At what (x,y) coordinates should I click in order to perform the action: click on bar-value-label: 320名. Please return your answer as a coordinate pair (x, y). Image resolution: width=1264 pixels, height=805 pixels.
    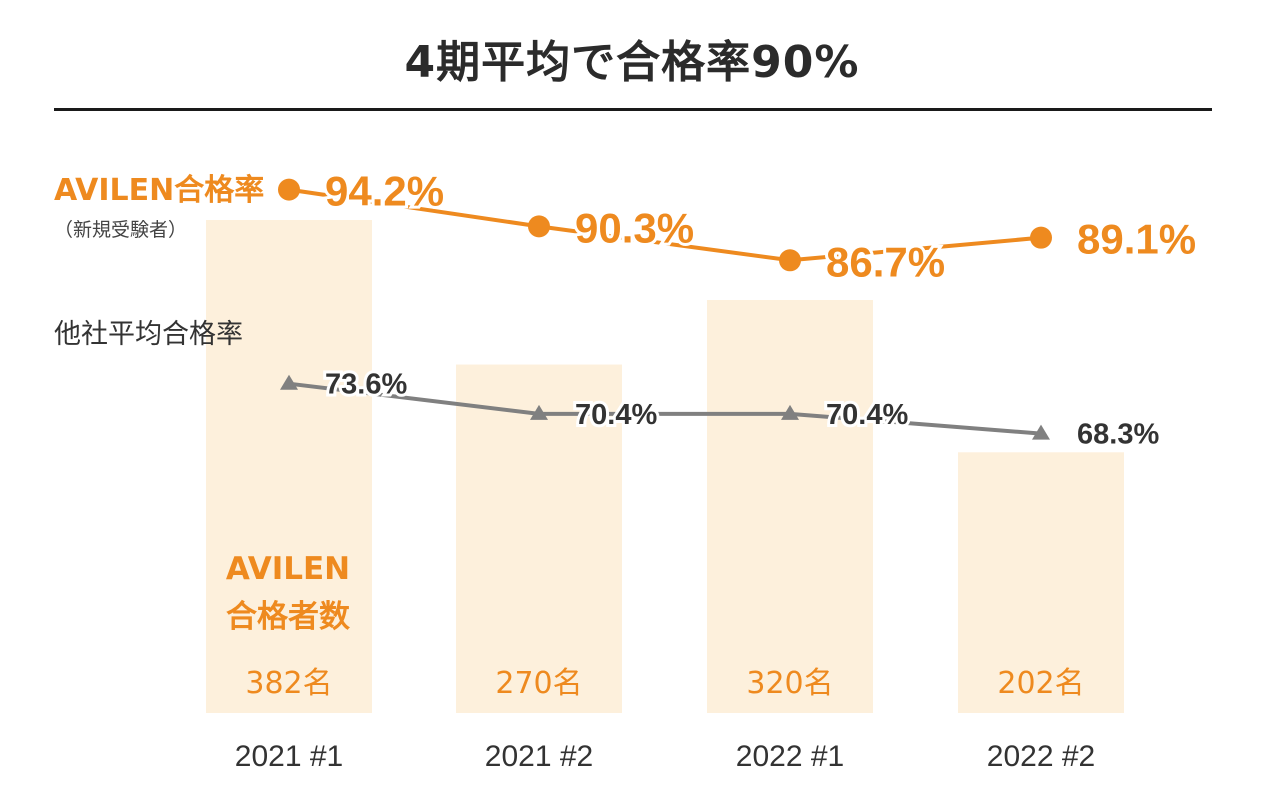
    Looking at the image, I should click on (789, 683).